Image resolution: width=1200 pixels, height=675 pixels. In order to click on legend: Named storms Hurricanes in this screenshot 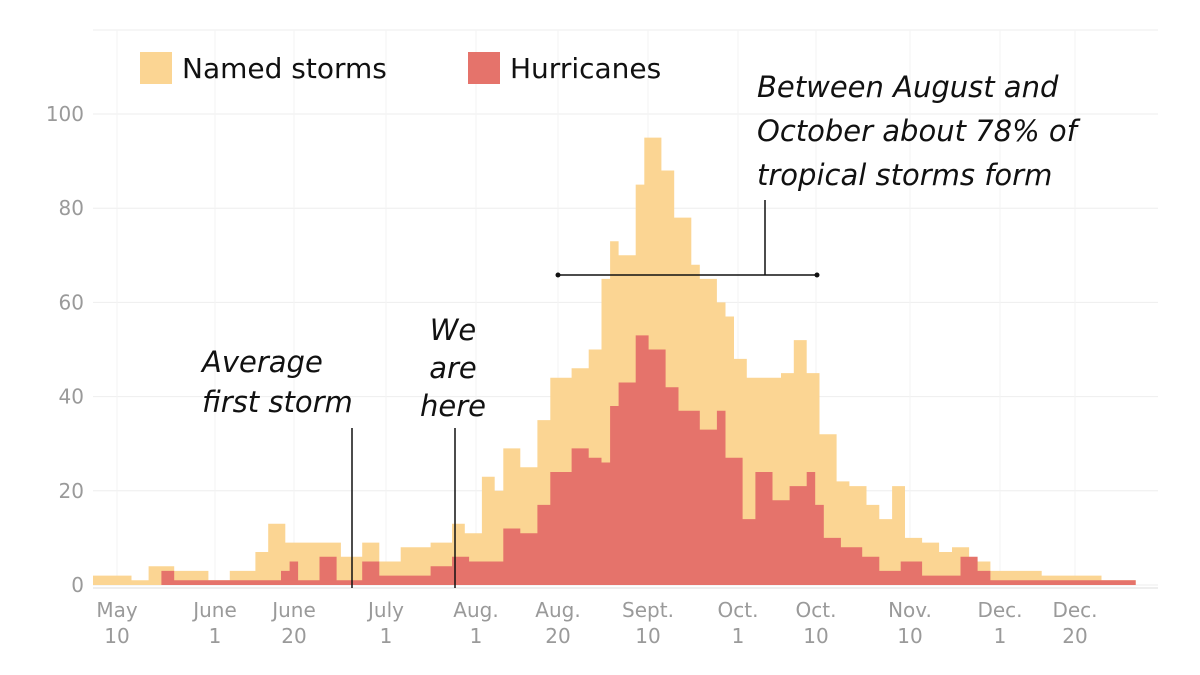, I will do `click(400, 68)`.